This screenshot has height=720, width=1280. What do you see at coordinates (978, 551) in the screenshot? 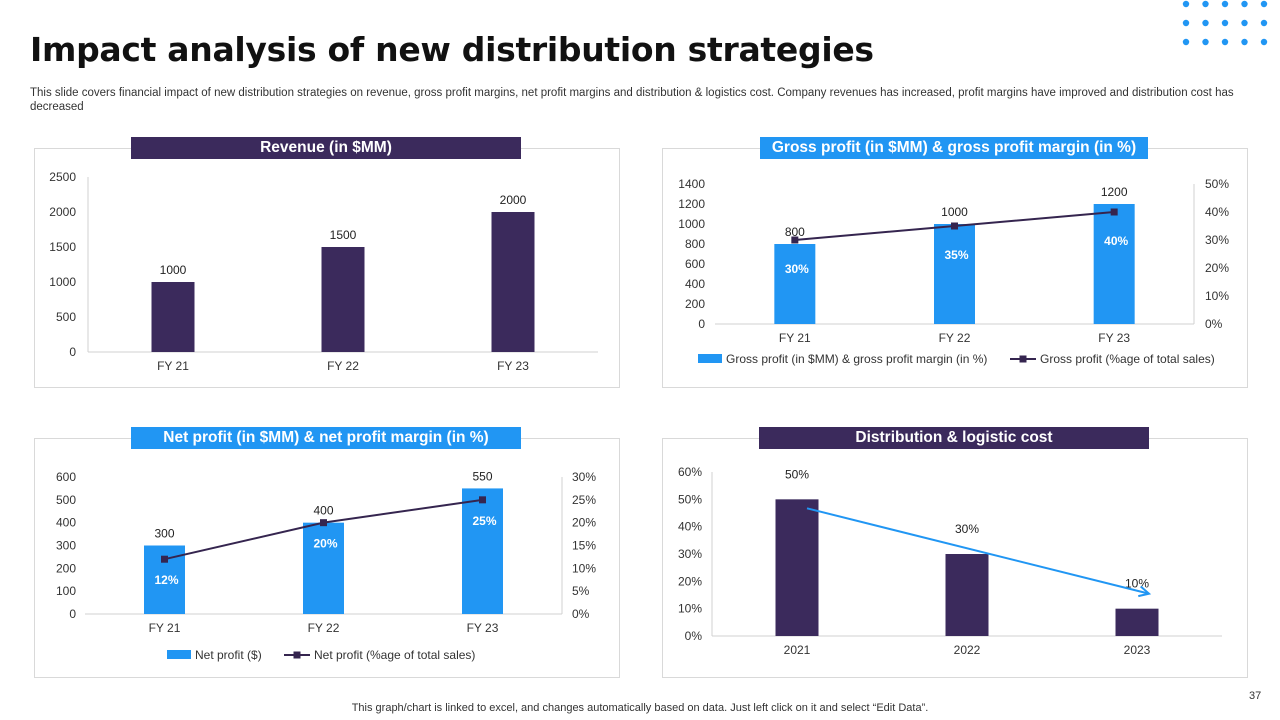
I see `trend-arrow-line` at bounding box center [978, 551].